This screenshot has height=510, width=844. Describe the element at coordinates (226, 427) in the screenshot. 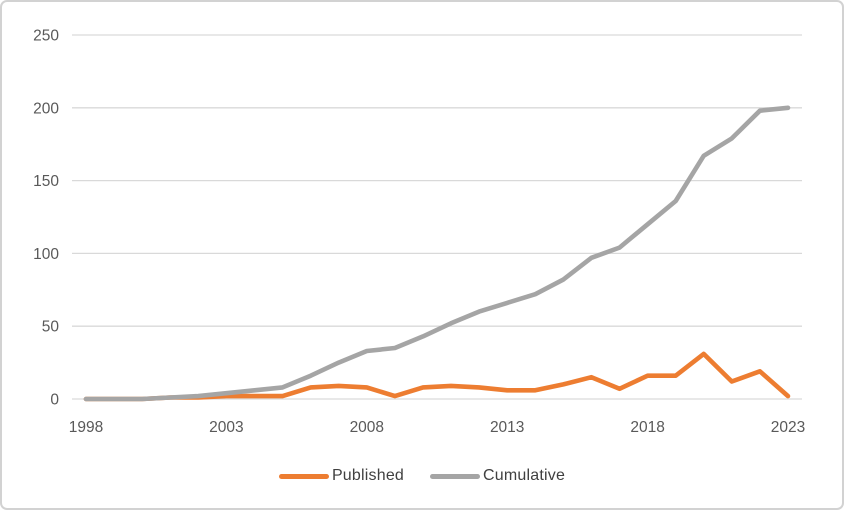

I see `x-axis-tick-label: 2003` at that location.